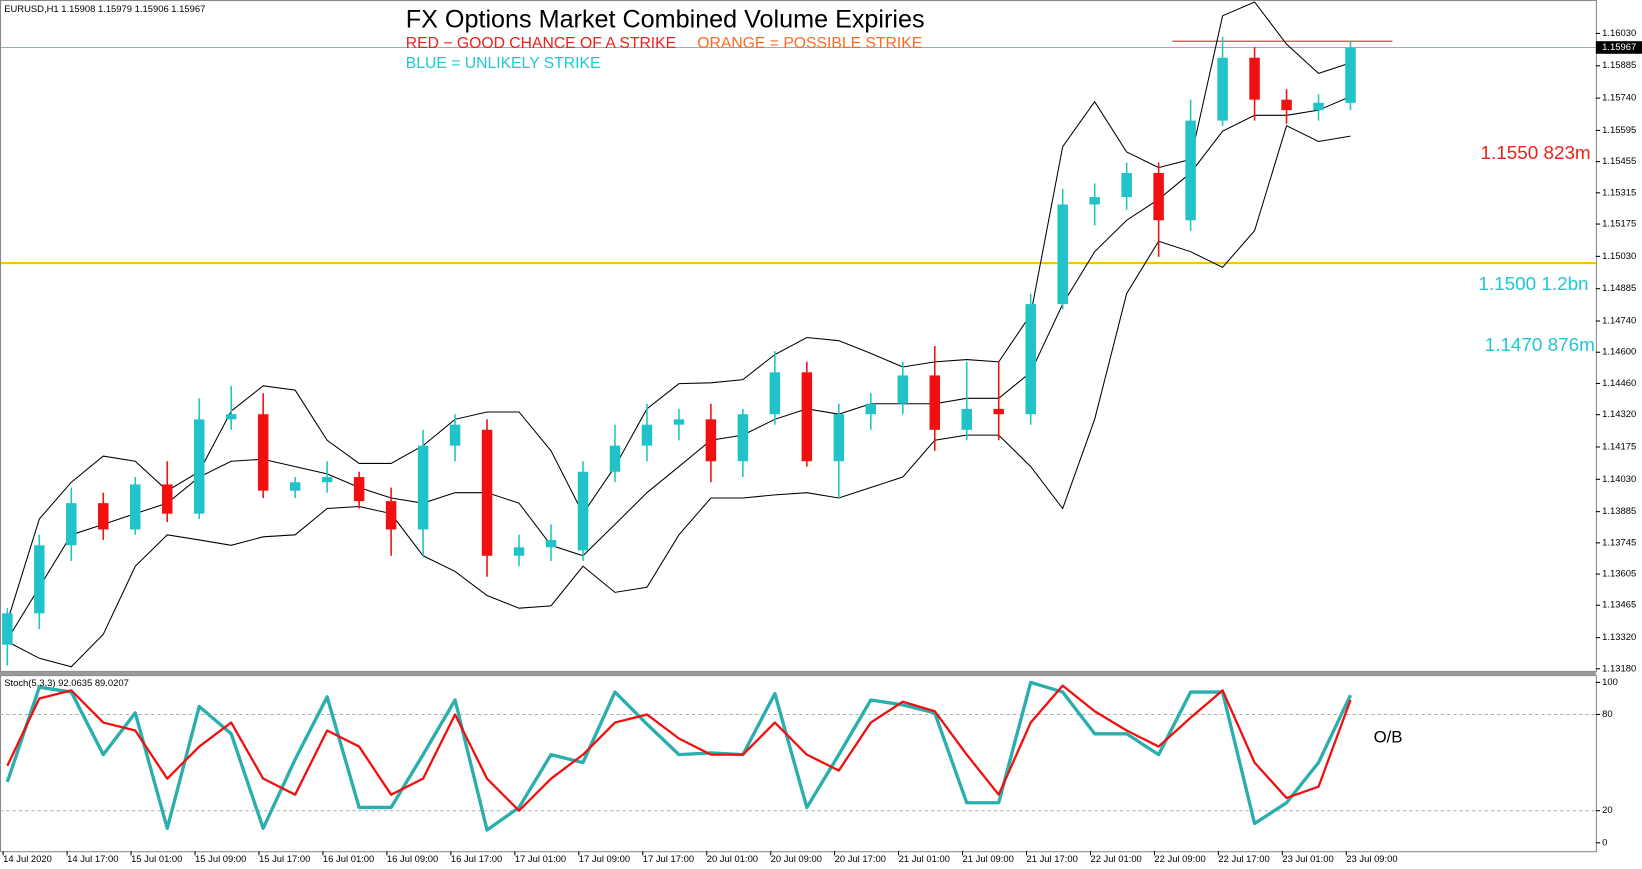  Describe the element at coordinates (1307, 858) in the screenshot. I see `x-tick-label: 23 Jul 01:00` at that location.